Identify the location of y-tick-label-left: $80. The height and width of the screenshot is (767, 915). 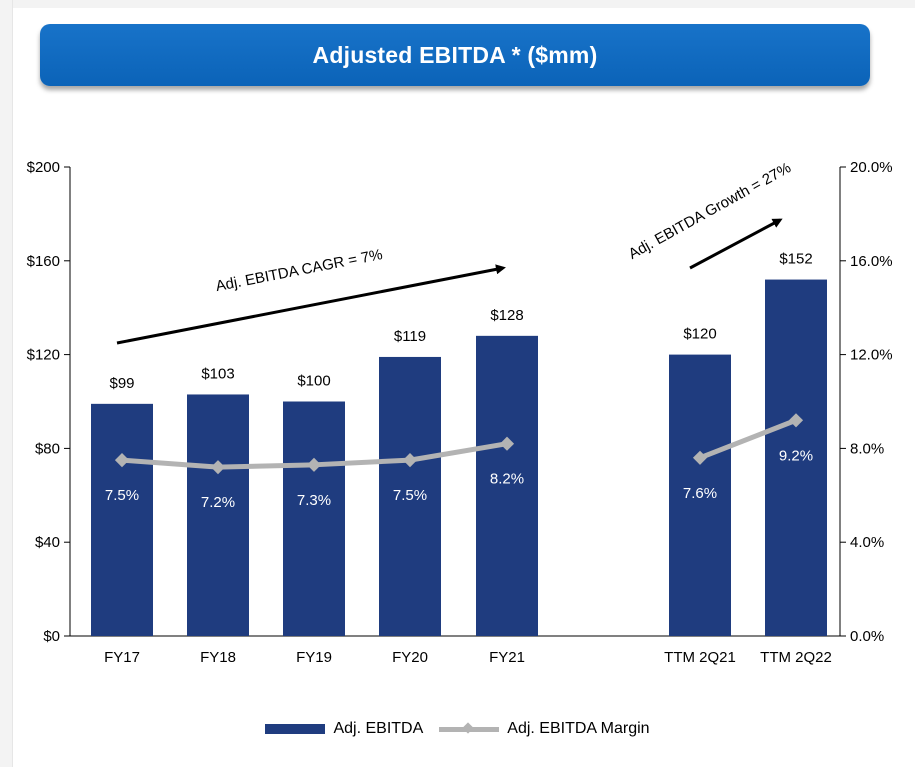
(47, 448).